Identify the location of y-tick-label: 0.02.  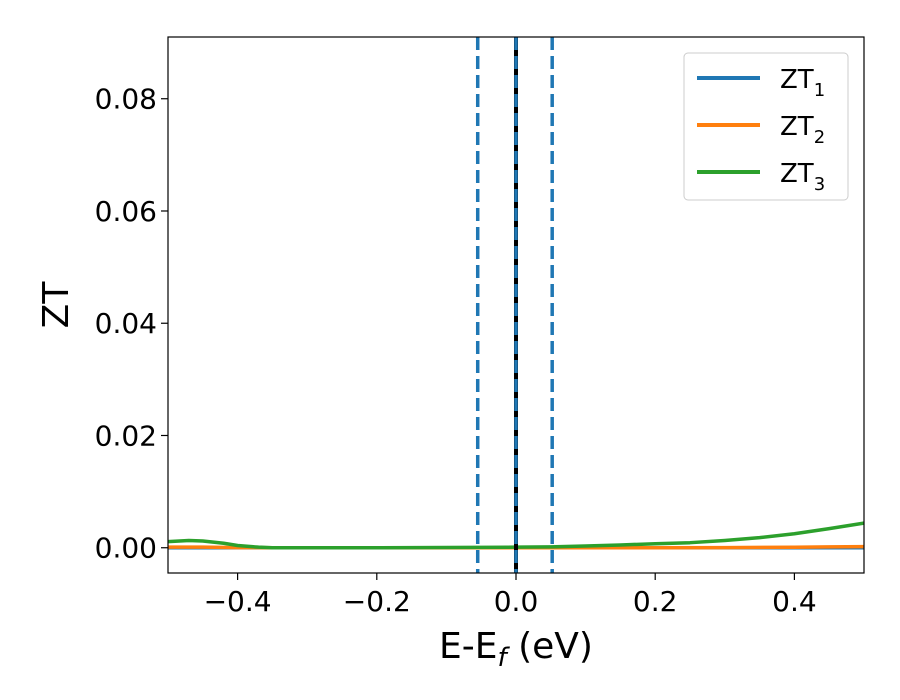
(126, 435).